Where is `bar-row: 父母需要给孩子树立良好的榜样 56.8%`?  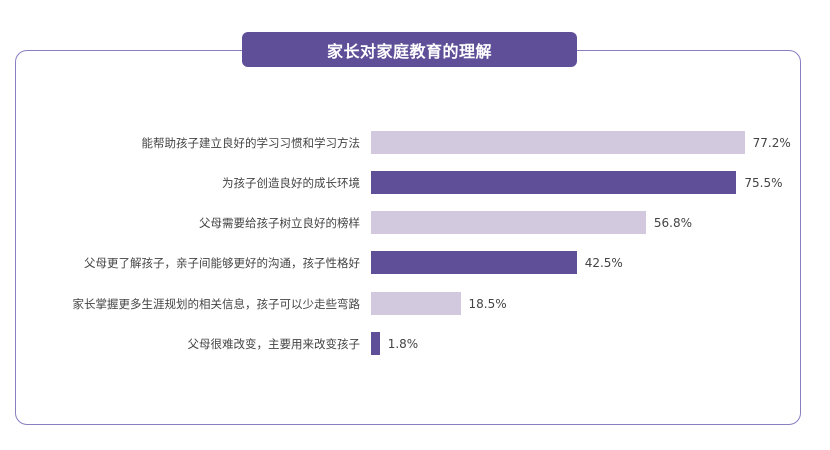 bar-row: 父母需要给孩子树立良好的榜样 56.8% is located at coordinates (415, 223).